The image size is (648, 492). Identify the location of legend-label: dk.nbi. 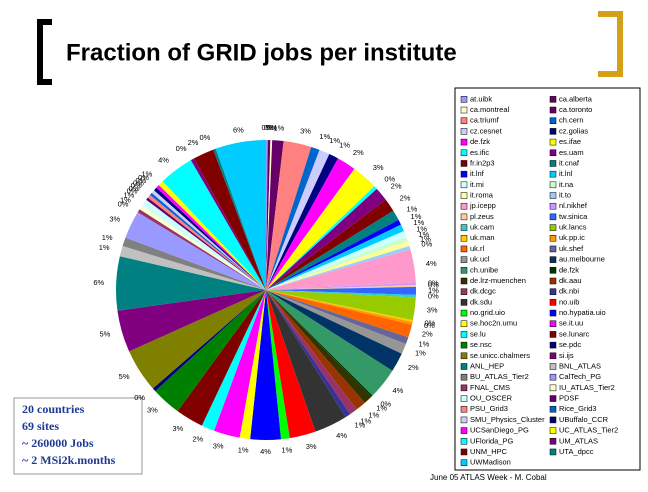
(569, 291).